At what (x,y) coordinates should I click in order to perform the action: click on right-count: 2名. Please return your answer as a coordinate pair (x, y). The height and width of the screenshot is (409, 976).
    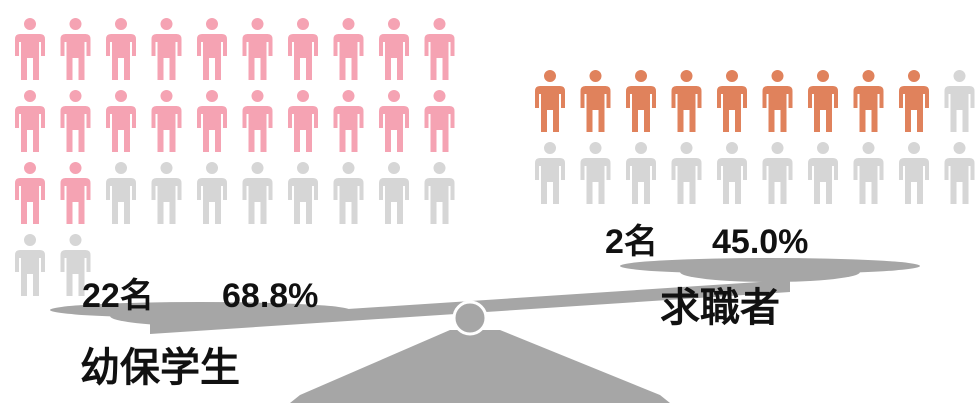
    Looking at the image, I should click on (631, 242).